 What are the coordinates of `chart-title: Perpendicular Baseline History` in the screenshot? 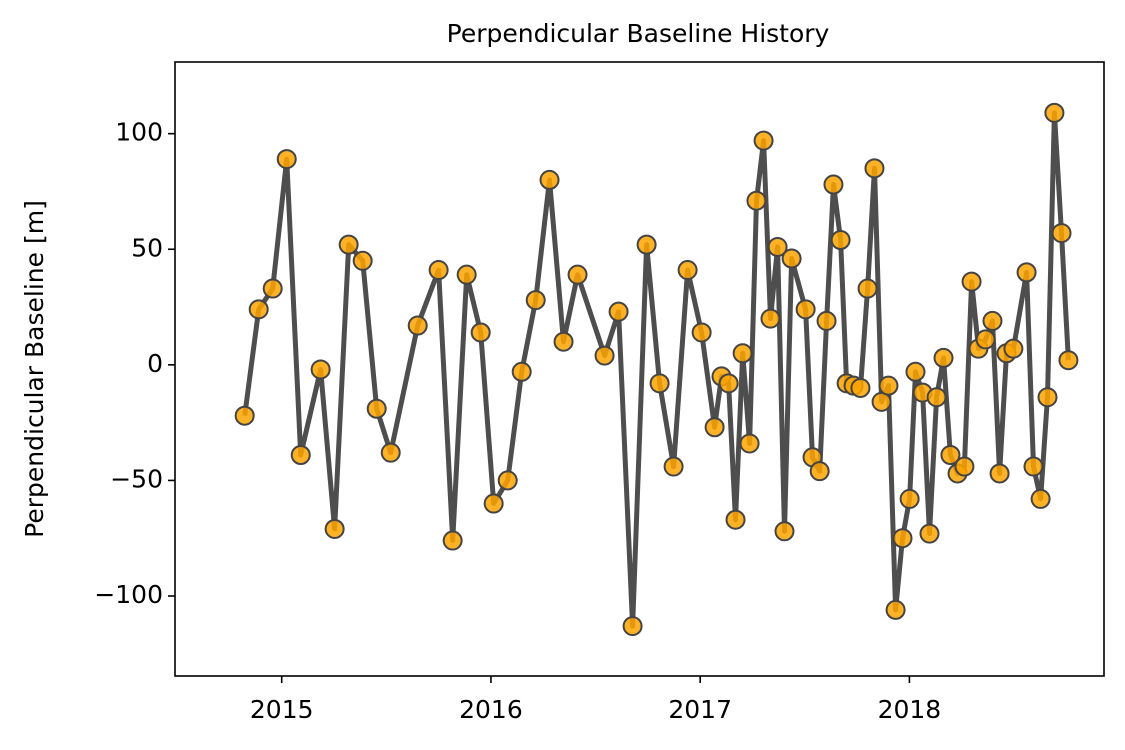 It's located at (638, 33).